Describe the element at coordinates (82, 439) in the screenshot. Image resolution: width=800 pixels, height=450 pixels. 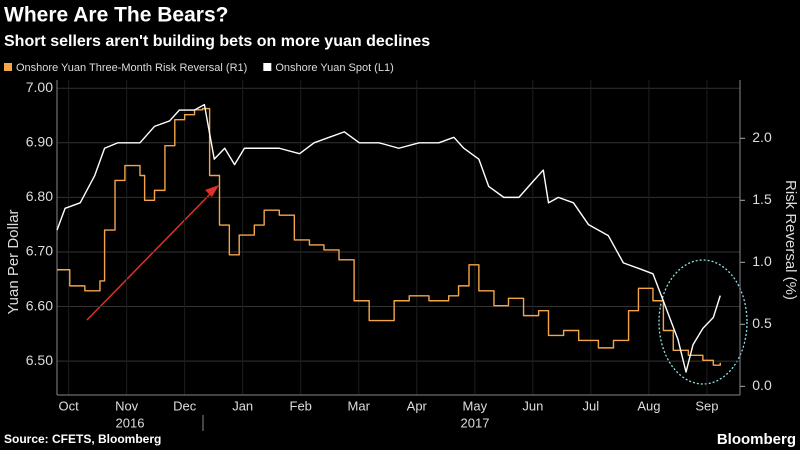
I see `source-note: Source: CFETS, Bloomberg` at that location.